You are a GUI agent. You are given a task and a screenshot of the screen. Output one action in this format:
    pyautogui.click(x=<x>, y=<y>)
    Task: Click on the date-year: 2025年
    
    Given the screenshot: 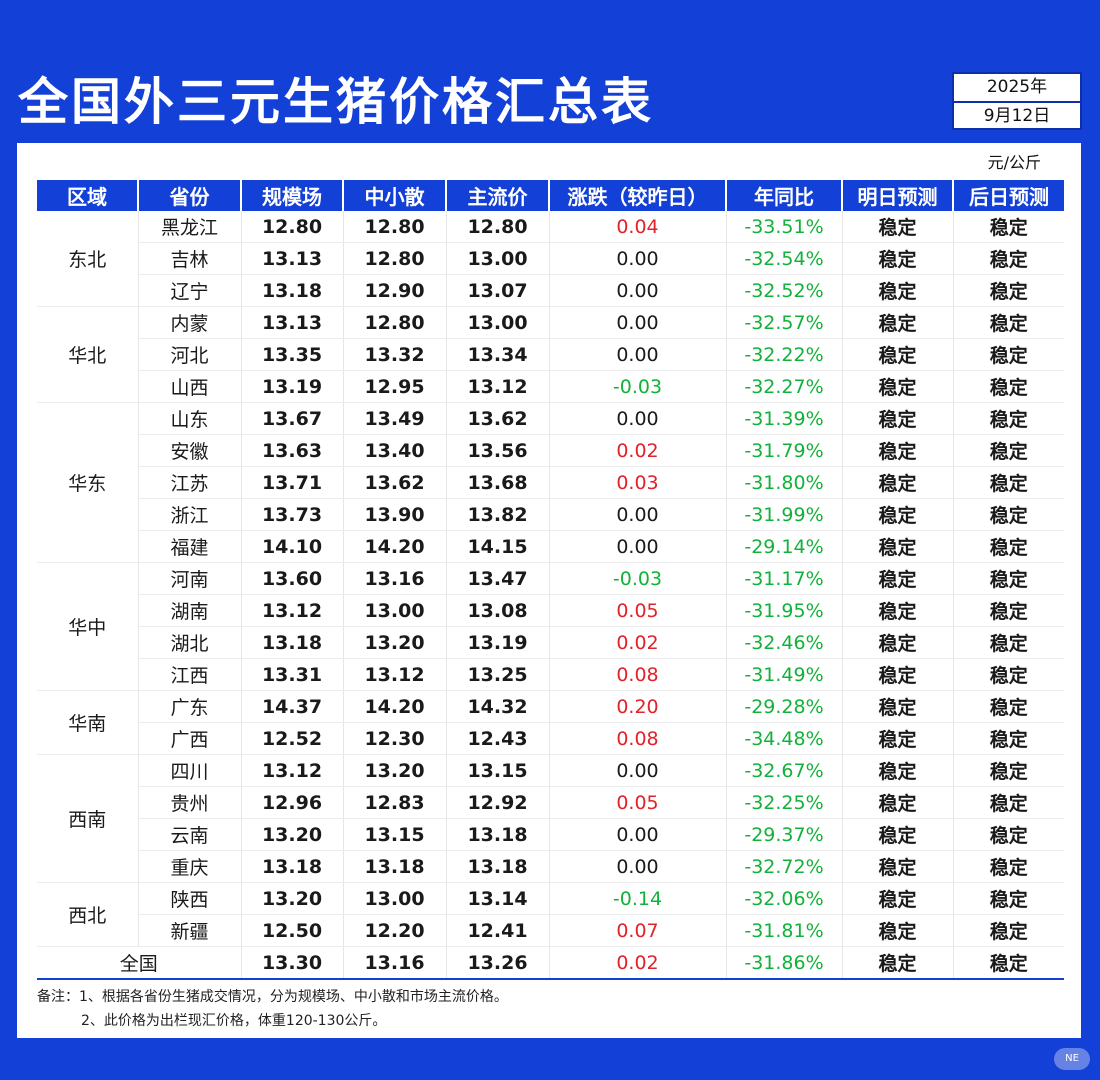 What is the action you would take?
    pyautogui.click(x=1017, y=88)
    